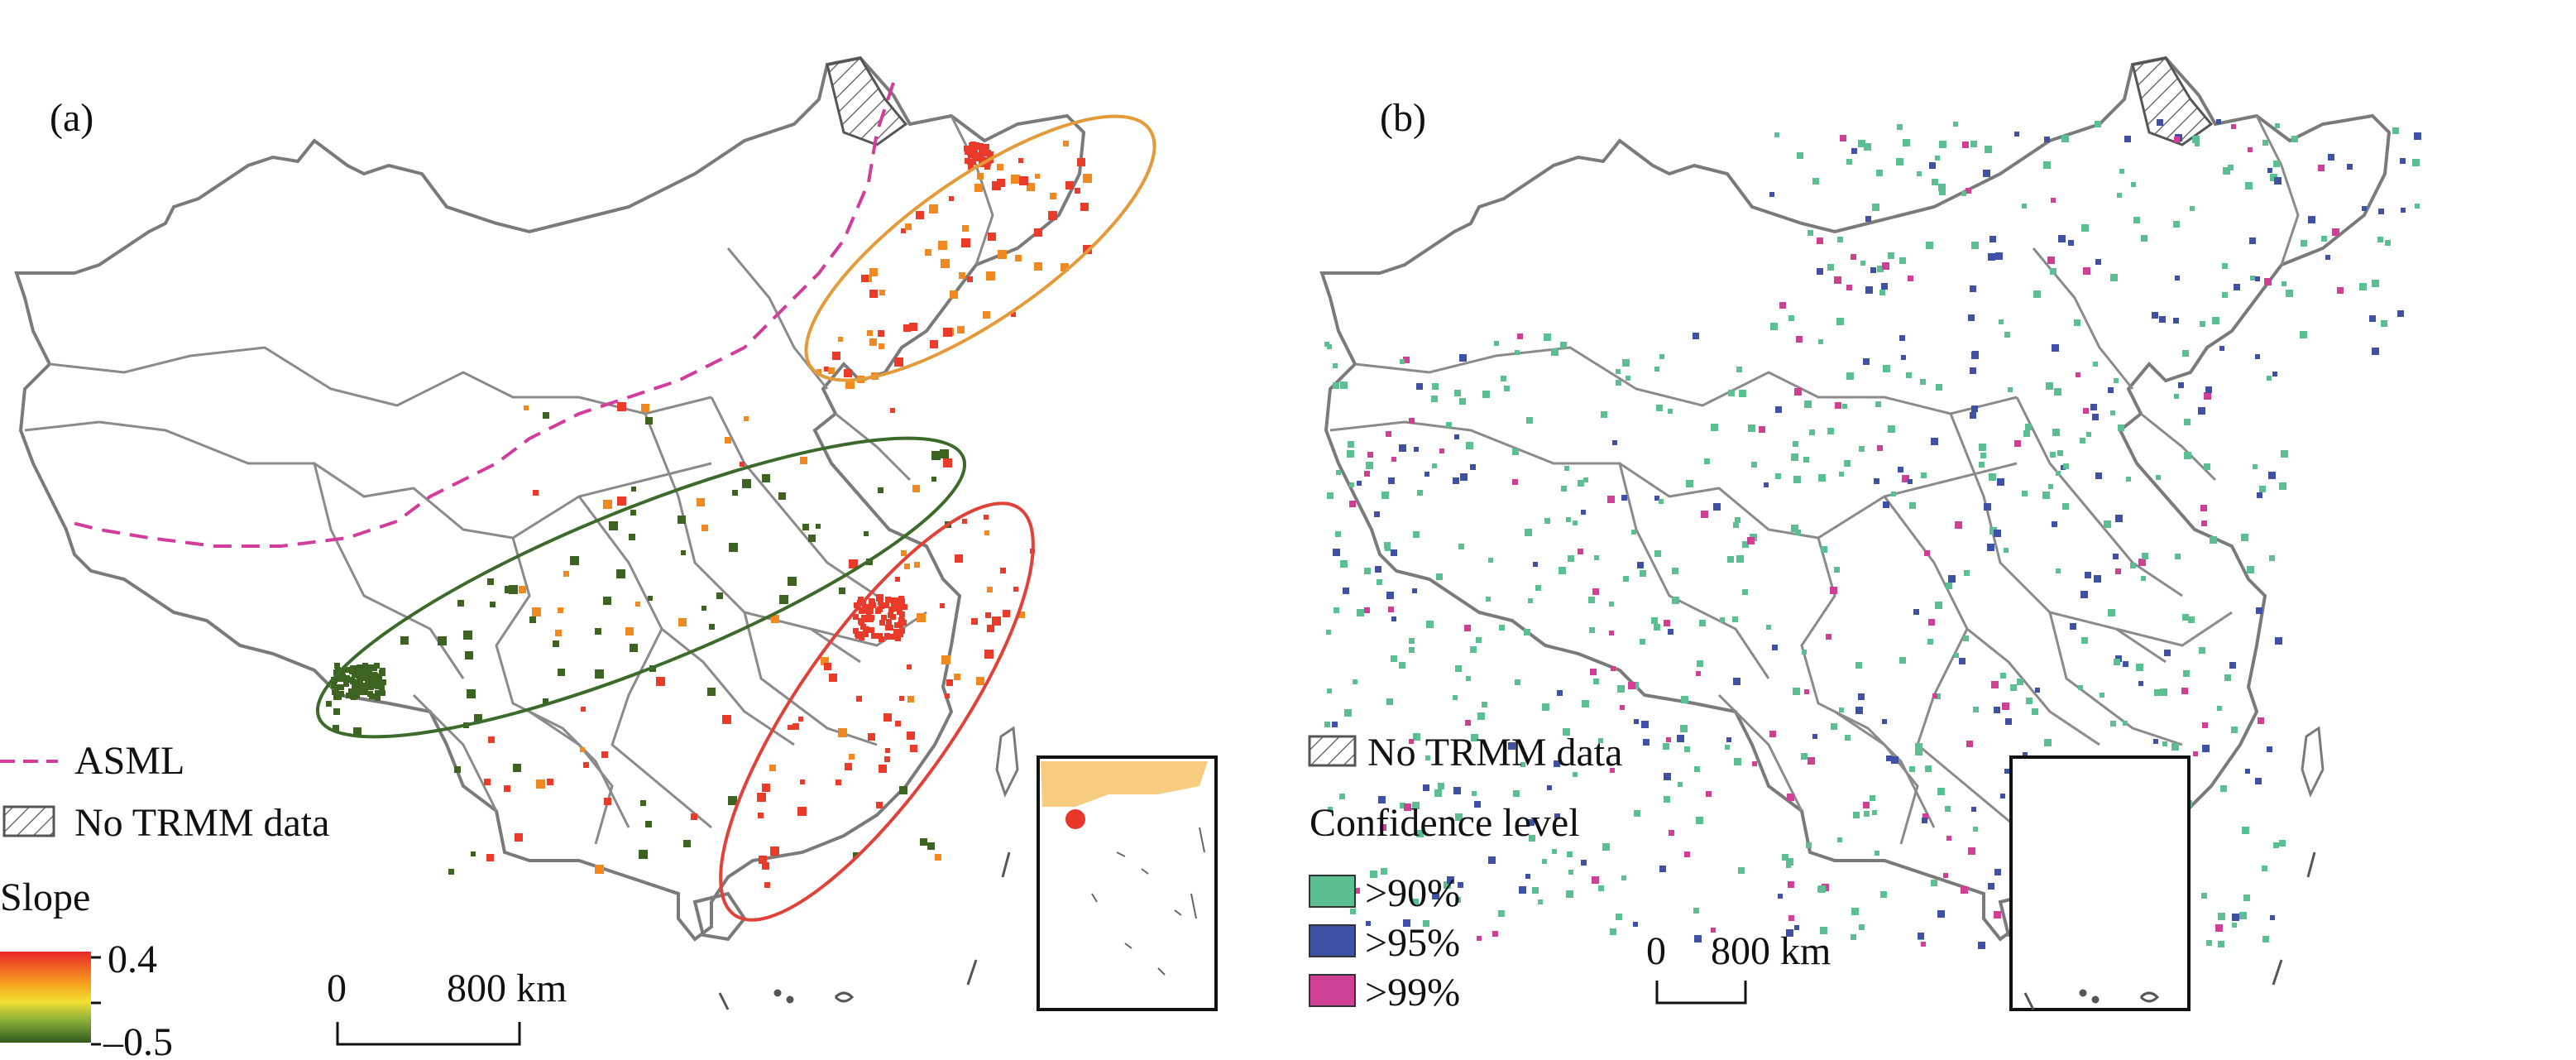 The height and width of the screenshot is (1060, 2576). I want to click on panel-b-label: (b), so click(1403, 118).